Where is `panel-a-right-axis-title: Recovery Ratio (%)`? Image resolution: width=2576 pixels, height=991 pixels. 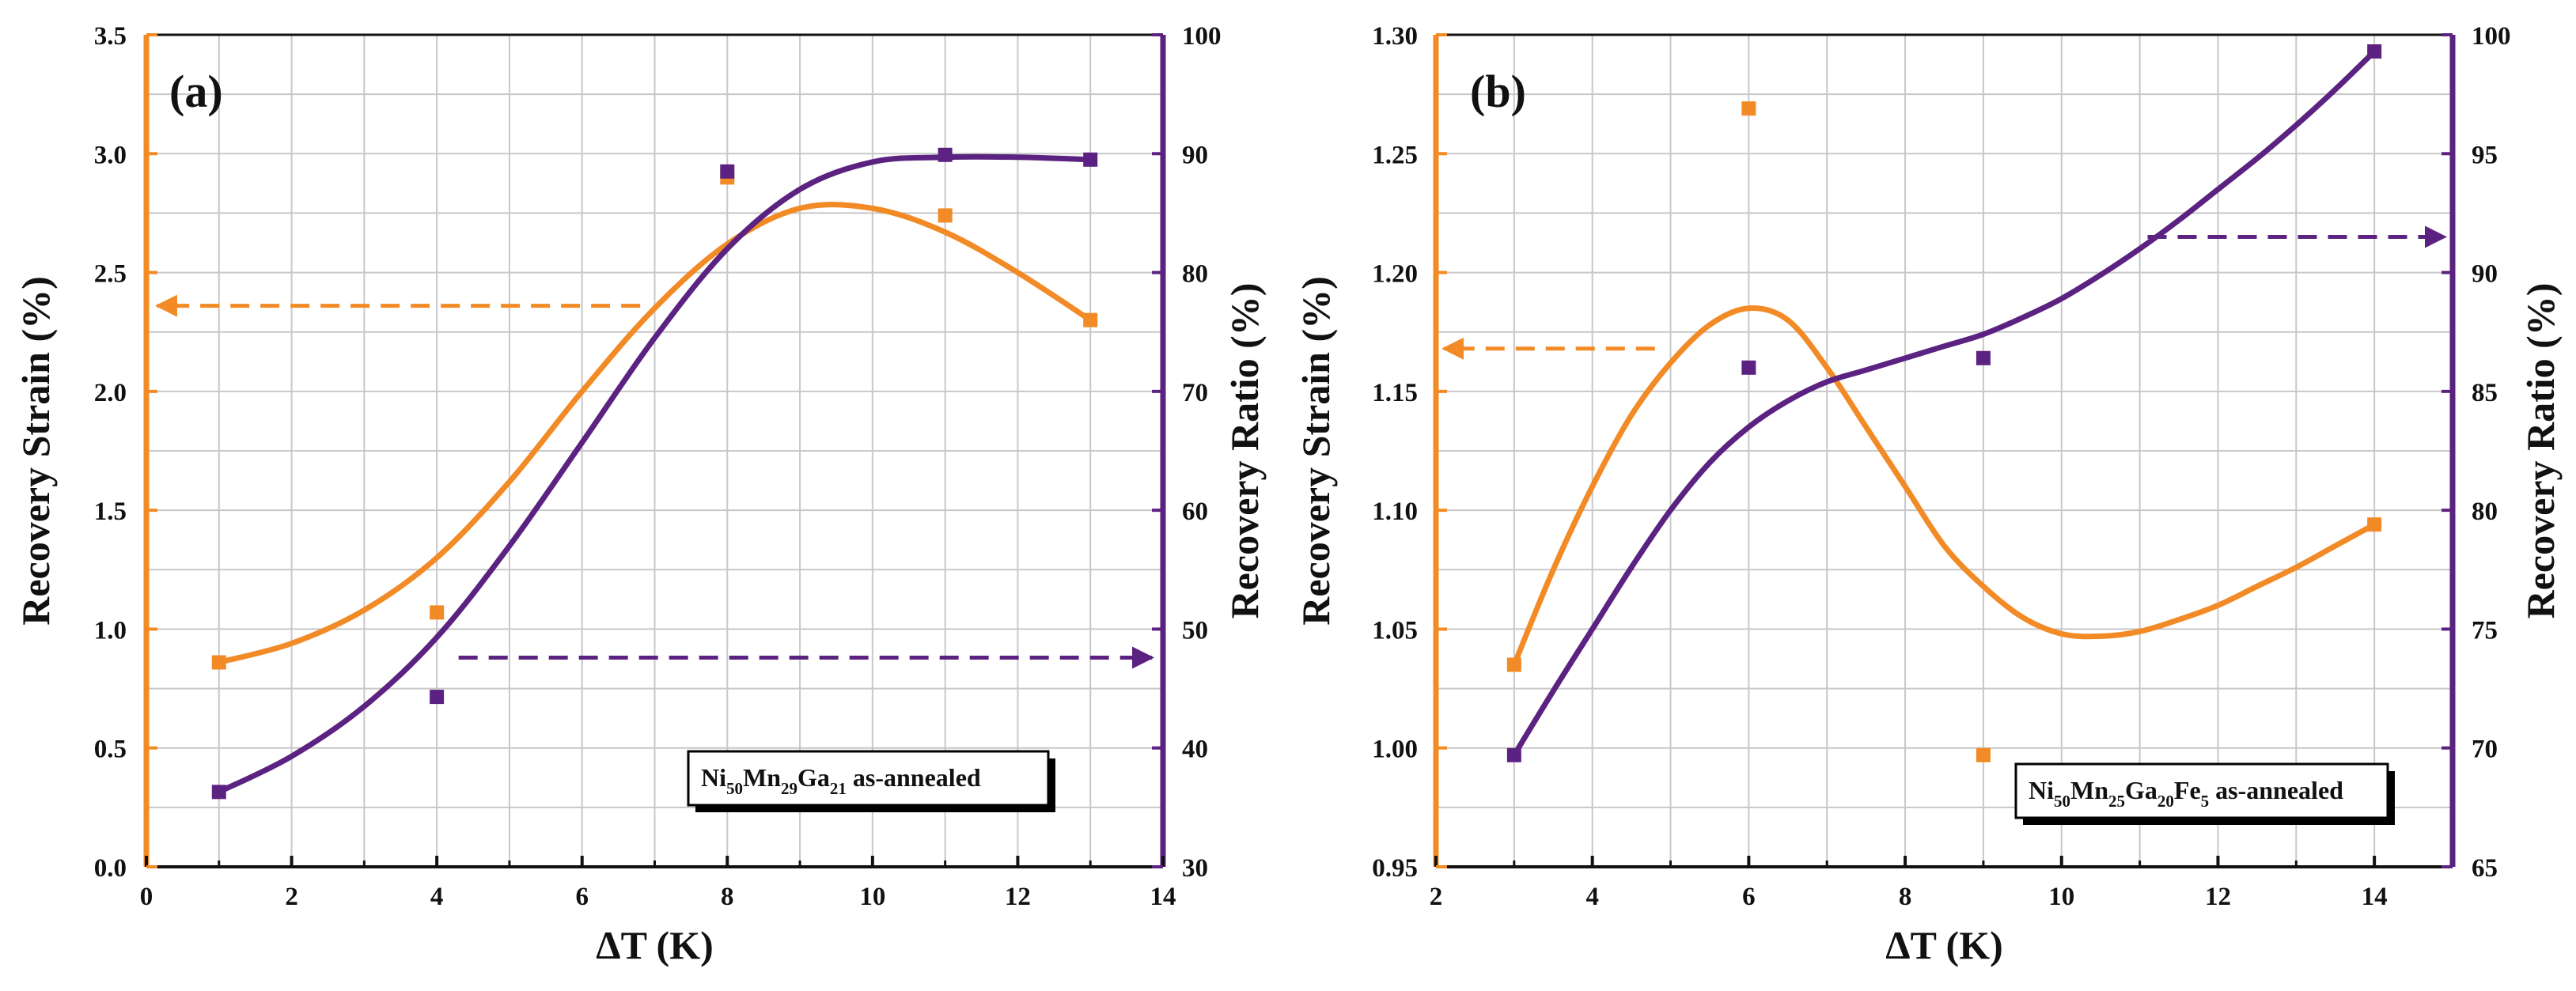
panel-a-right-axis-title: Recovery Ratio (%) is located at coordinates (1244, 451).